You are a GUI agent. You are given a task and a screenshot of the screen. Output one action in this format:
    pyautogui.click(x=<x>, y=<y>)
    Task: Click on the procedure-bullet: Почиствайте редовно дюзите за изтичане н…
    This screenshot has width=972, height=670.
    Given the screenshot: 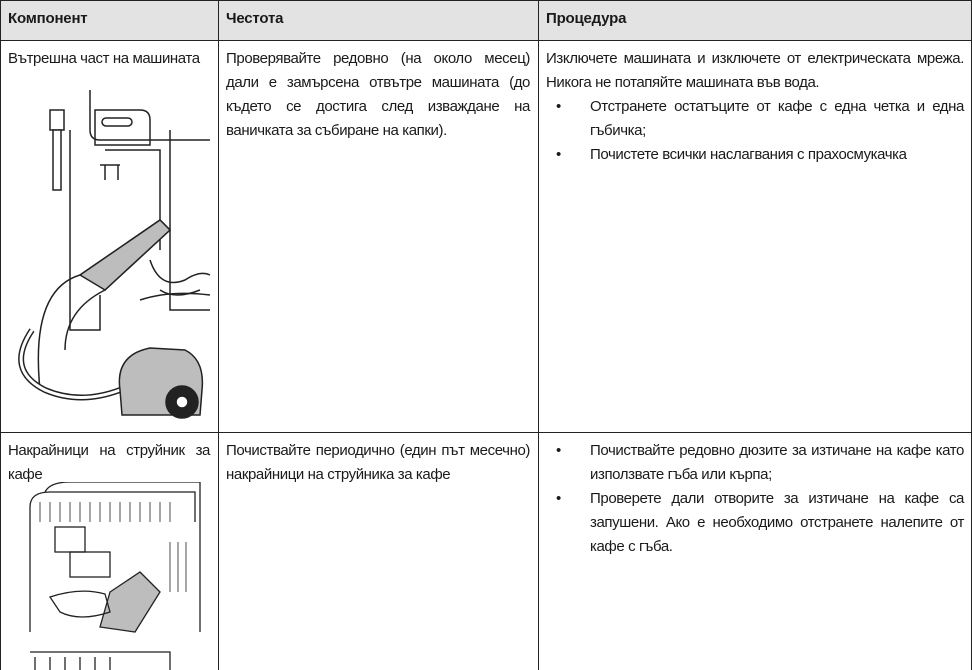 What is the action you would take?
    pyautogui.click(x=760, y=463)
    